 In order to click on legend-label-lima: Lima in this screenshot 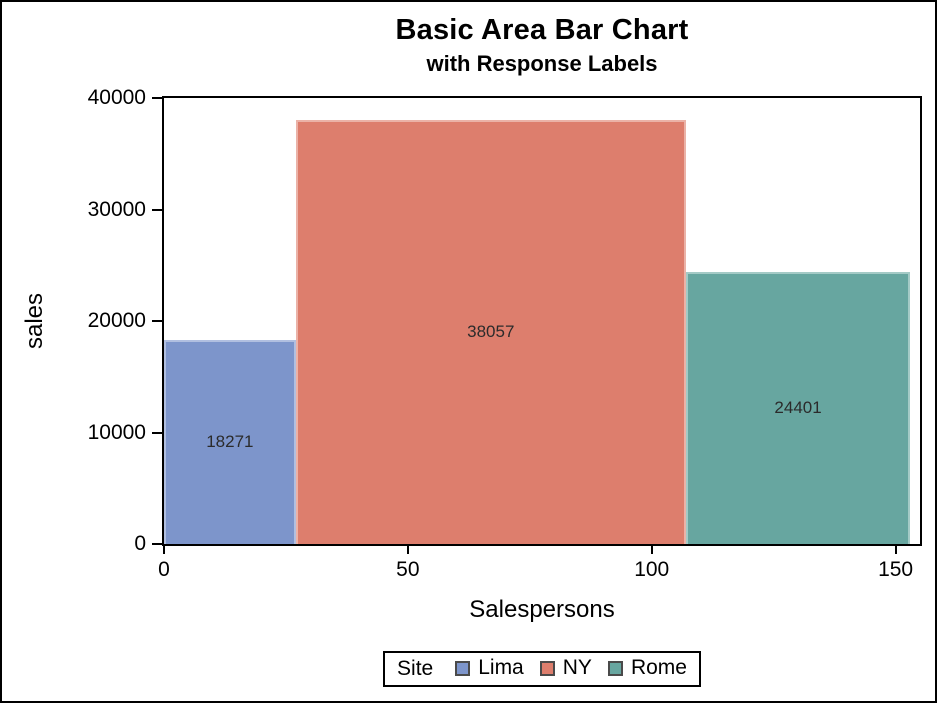, I will do `click(501, 667)`.